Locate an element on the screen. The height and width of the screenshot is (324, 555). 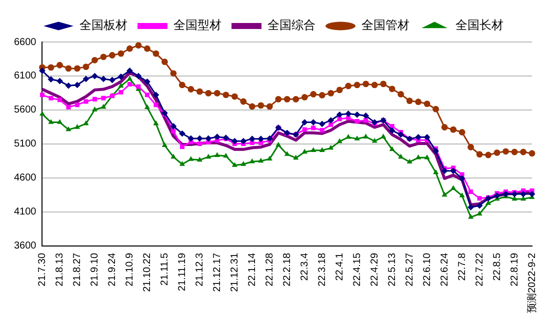
y-tick-label: 4100 is located at coordinates (25, 212).